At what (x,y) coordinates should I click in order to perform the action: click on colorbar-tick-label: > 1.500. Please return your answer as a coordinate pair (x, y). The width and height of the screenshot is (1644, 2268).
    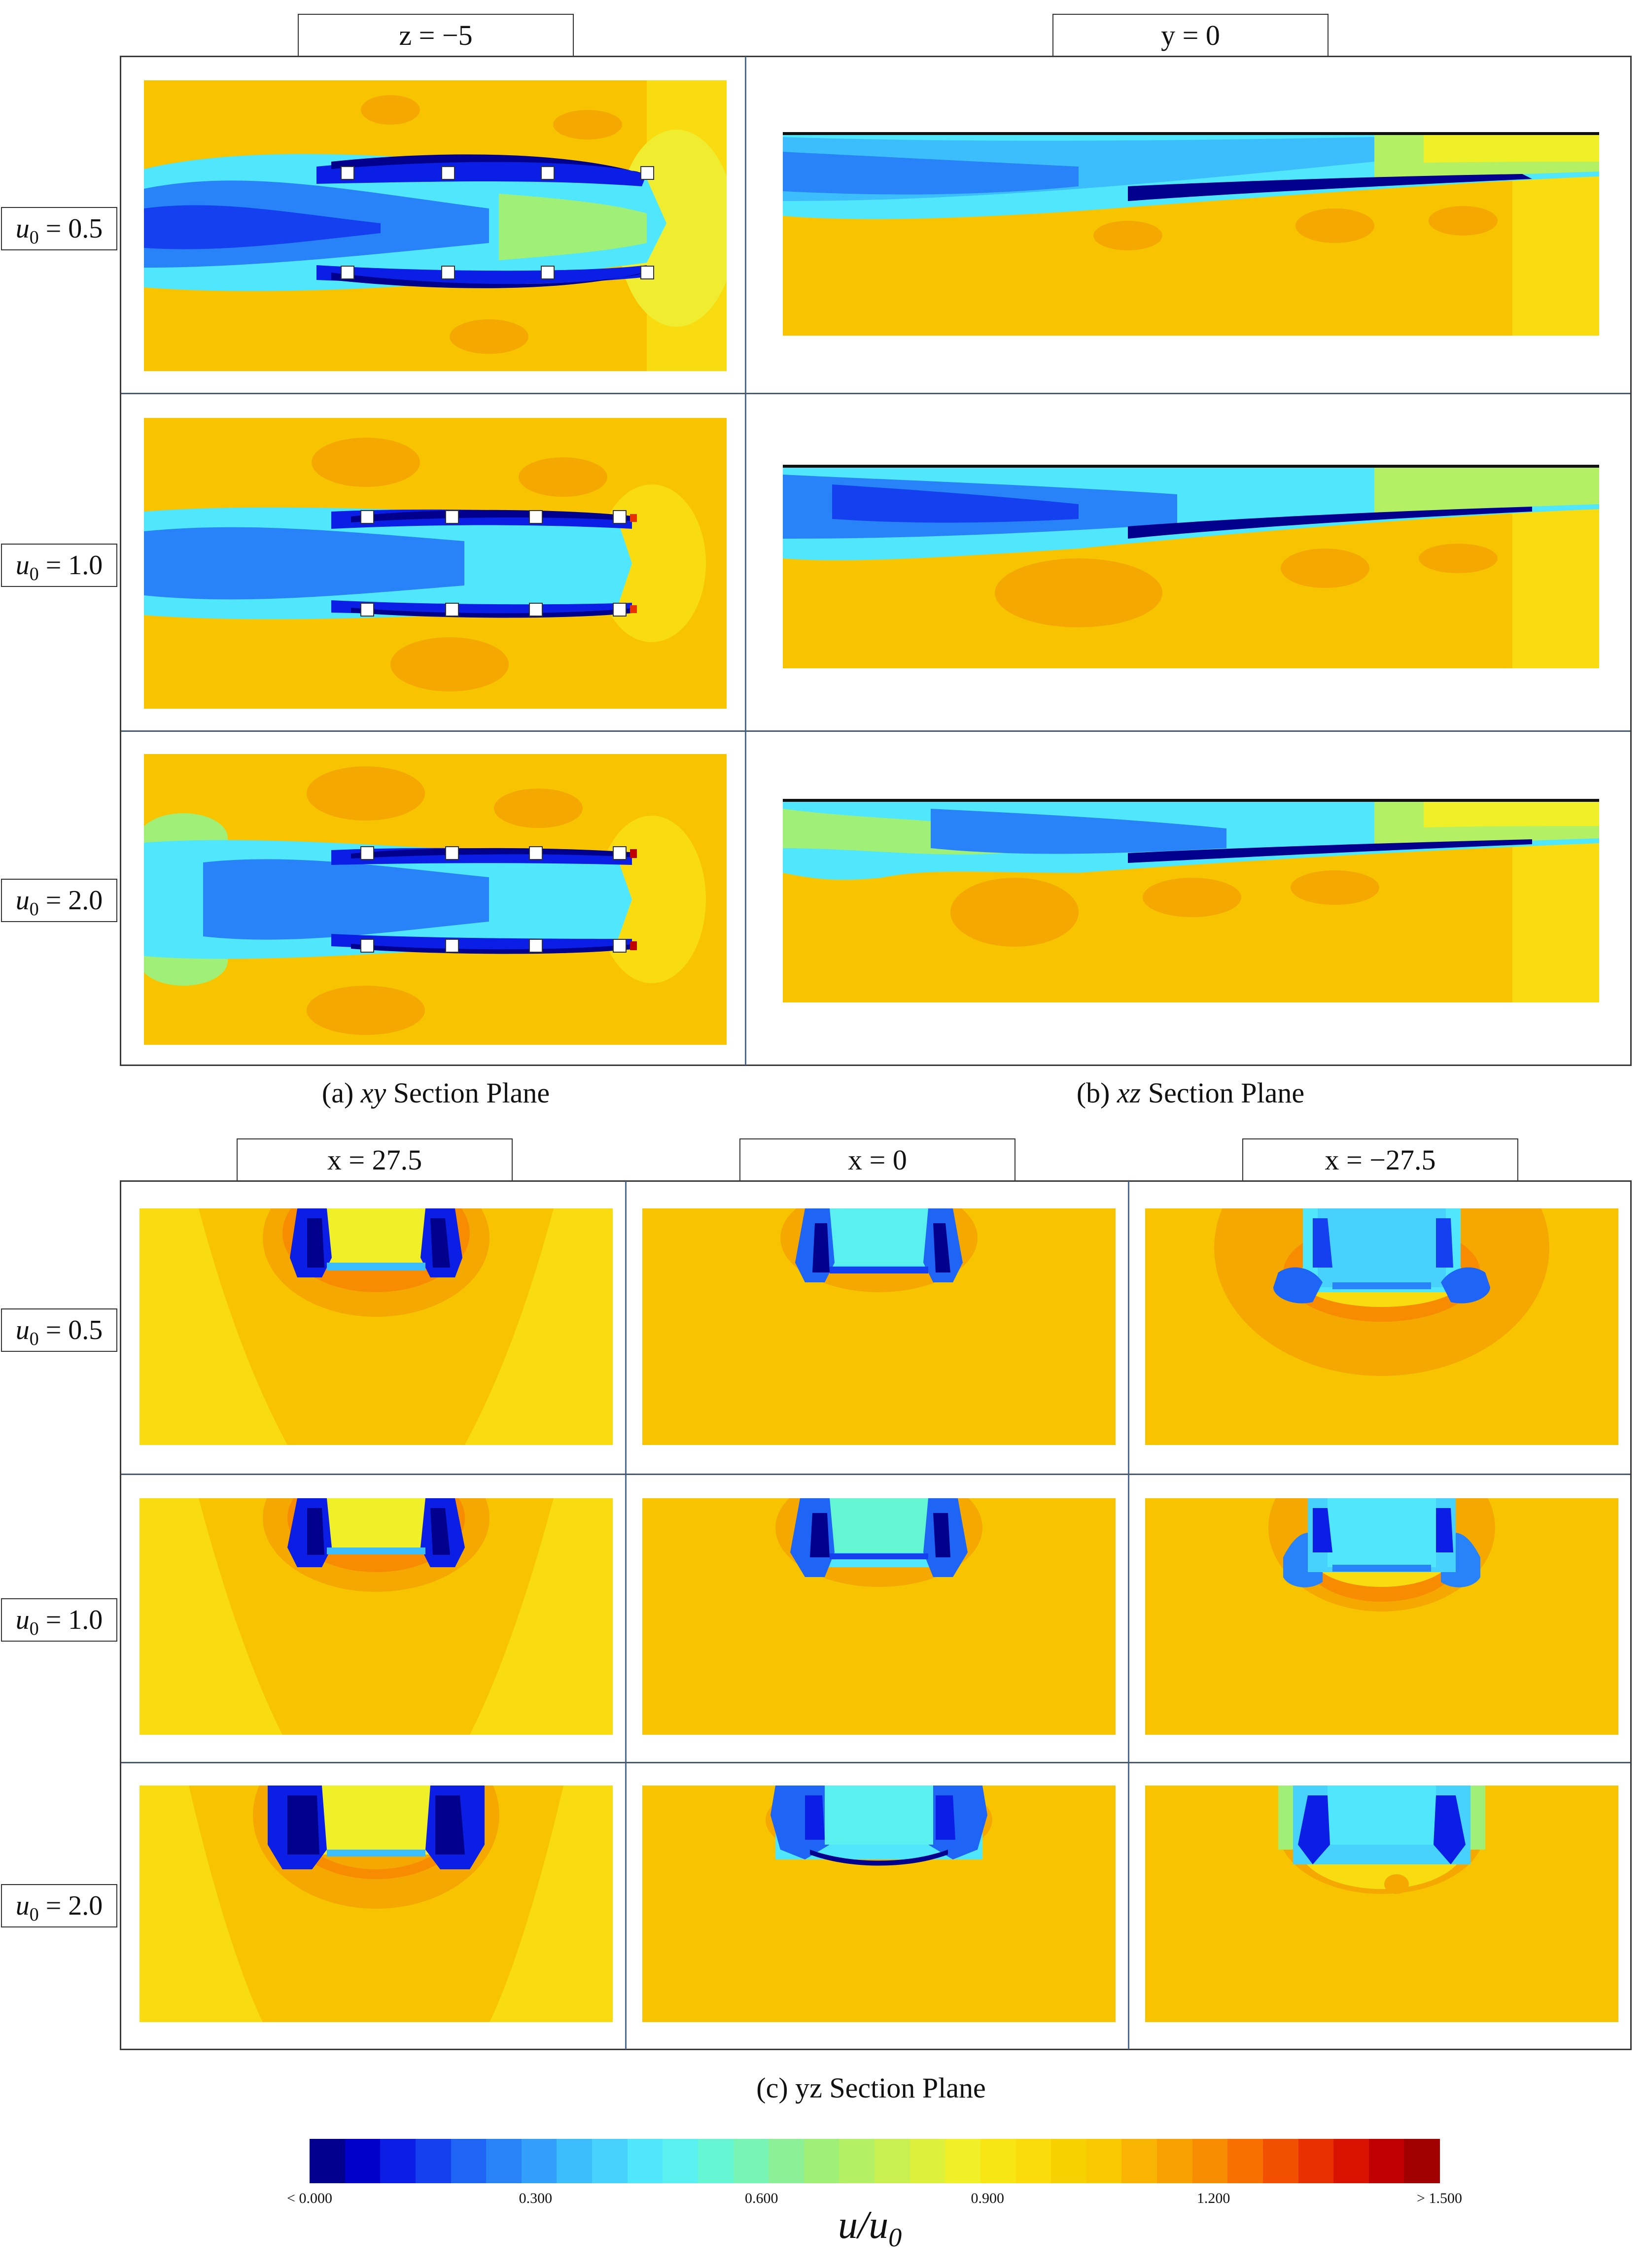
    Looking at the image, I should click on (1439, 2198).